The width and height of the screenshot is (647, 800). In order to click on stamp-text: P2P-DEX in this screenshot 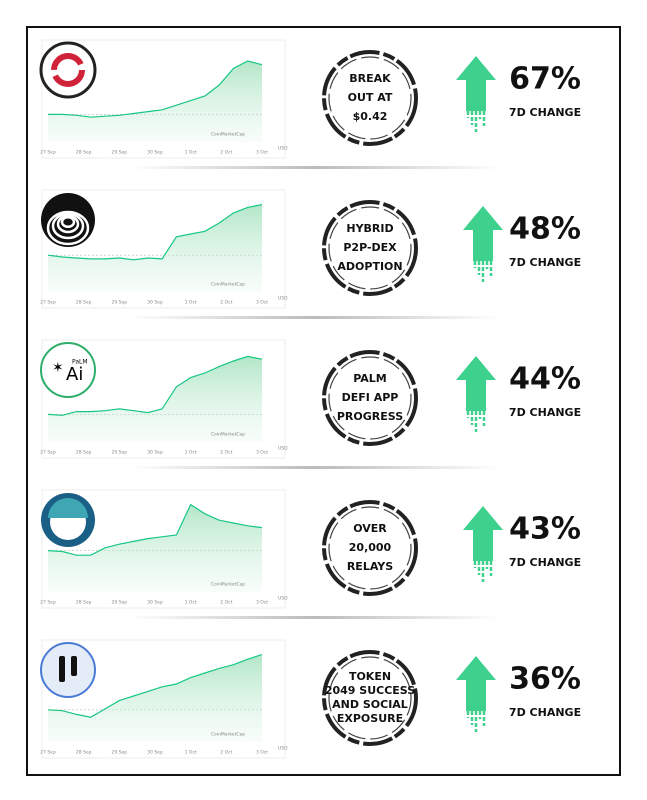, I will do `click(370, 247)`.